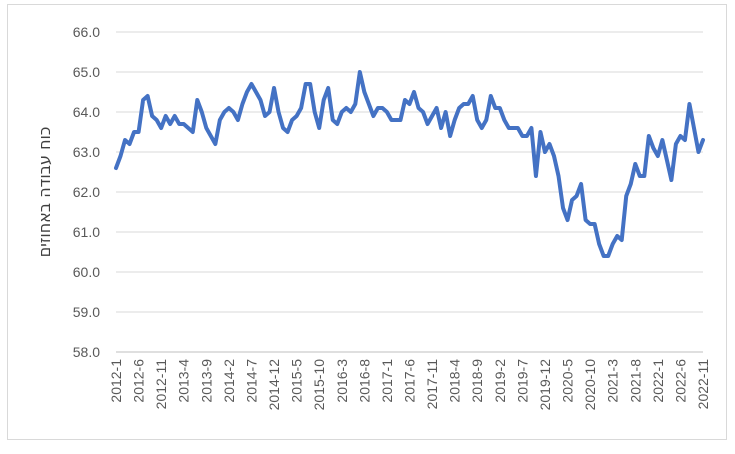  I want to click on x-tick-label: 2014-2, so click(229, 381).